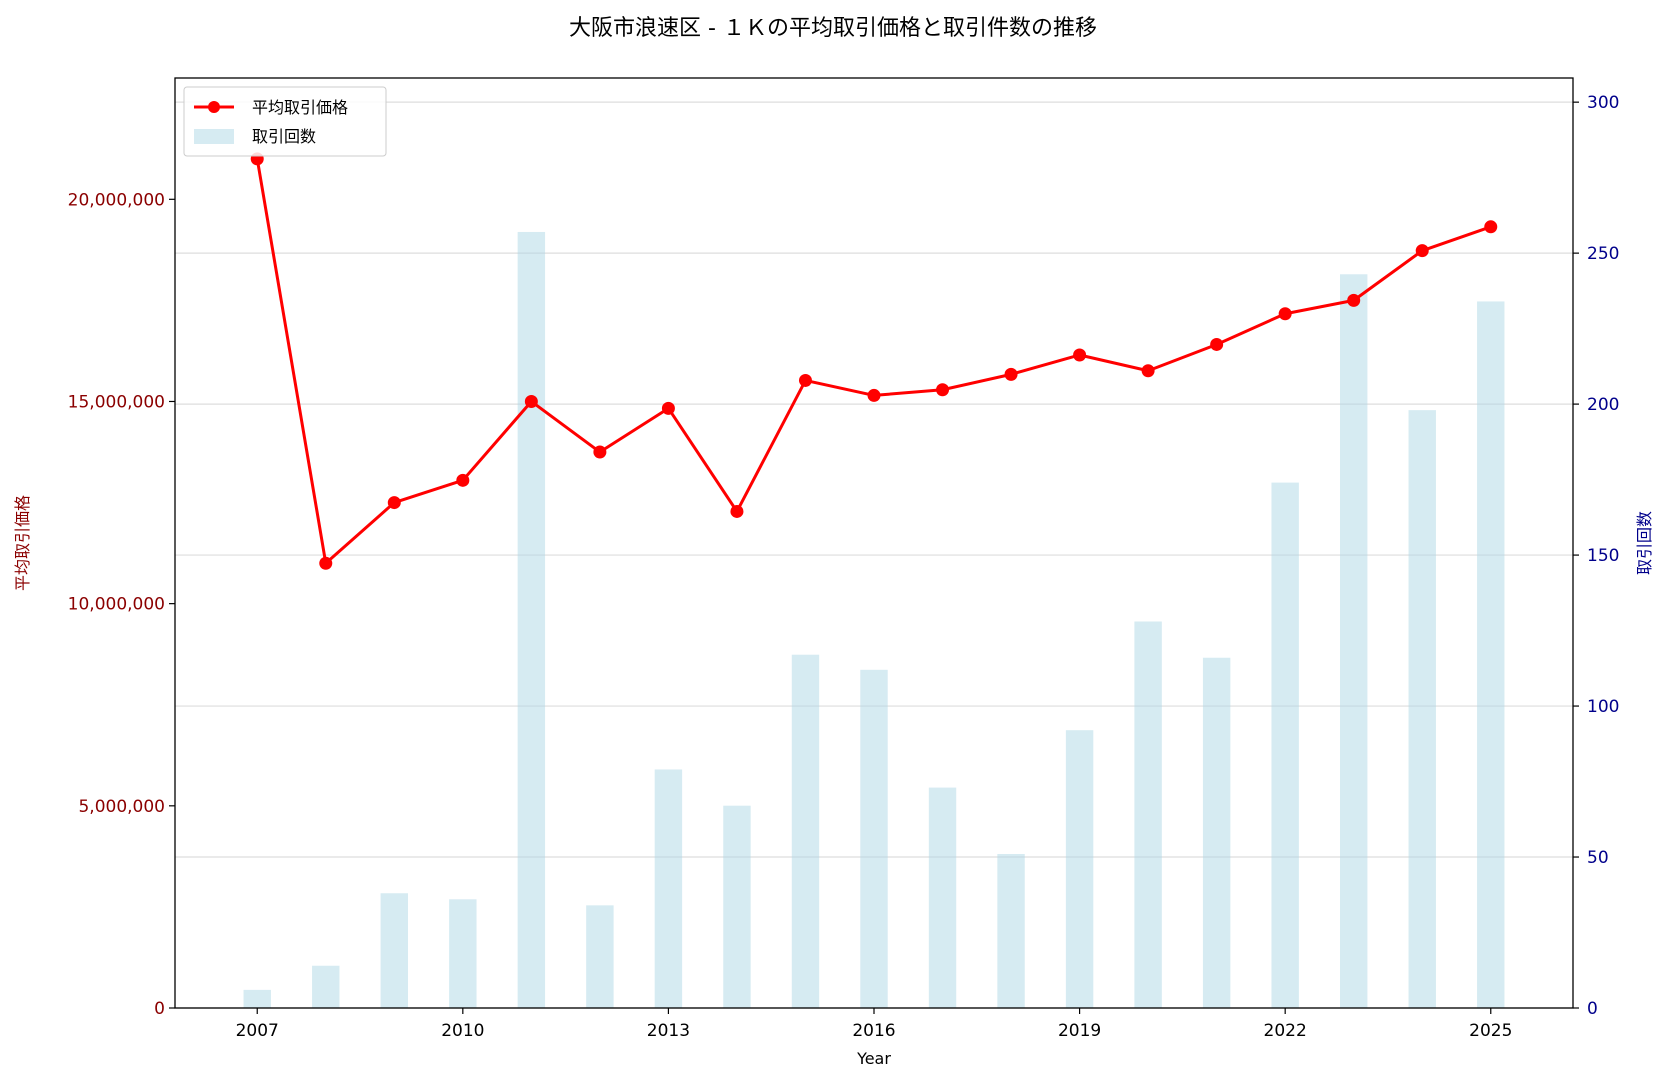  Describe the element at coordinates (1603, 405) in the screenshot. I see `right-tick-label: 200` at that location.